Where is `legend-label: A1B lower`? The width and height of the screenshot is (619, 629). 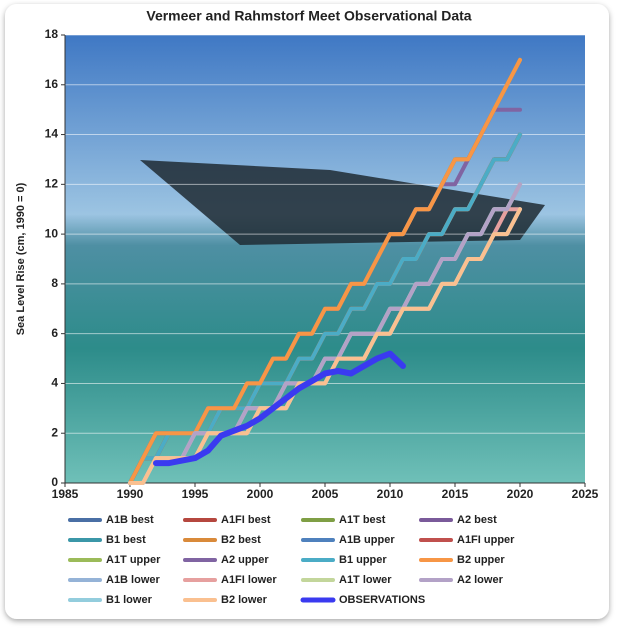 legend-label: A1B lower is located at coordinates (133, 580).